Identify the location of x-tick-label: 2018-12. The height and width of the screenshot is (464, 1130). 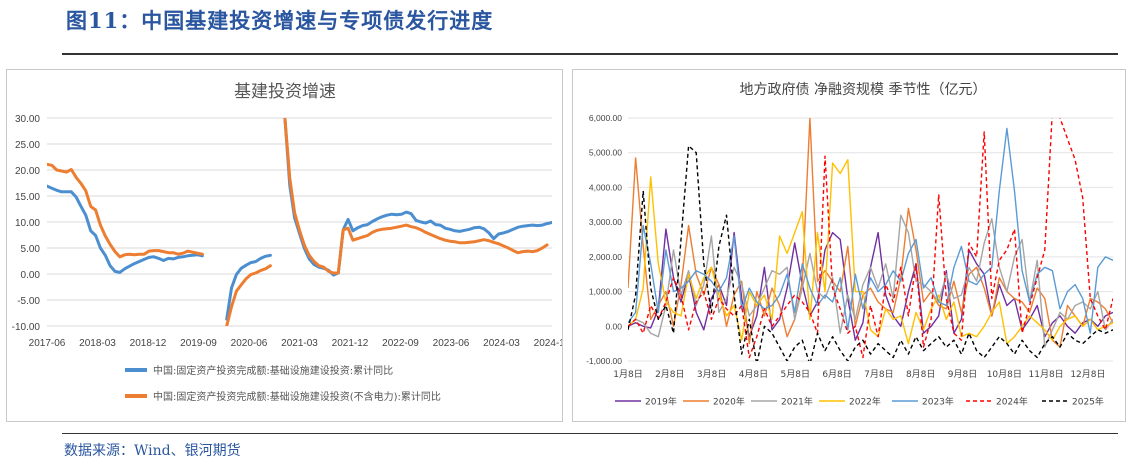
(148, 343).